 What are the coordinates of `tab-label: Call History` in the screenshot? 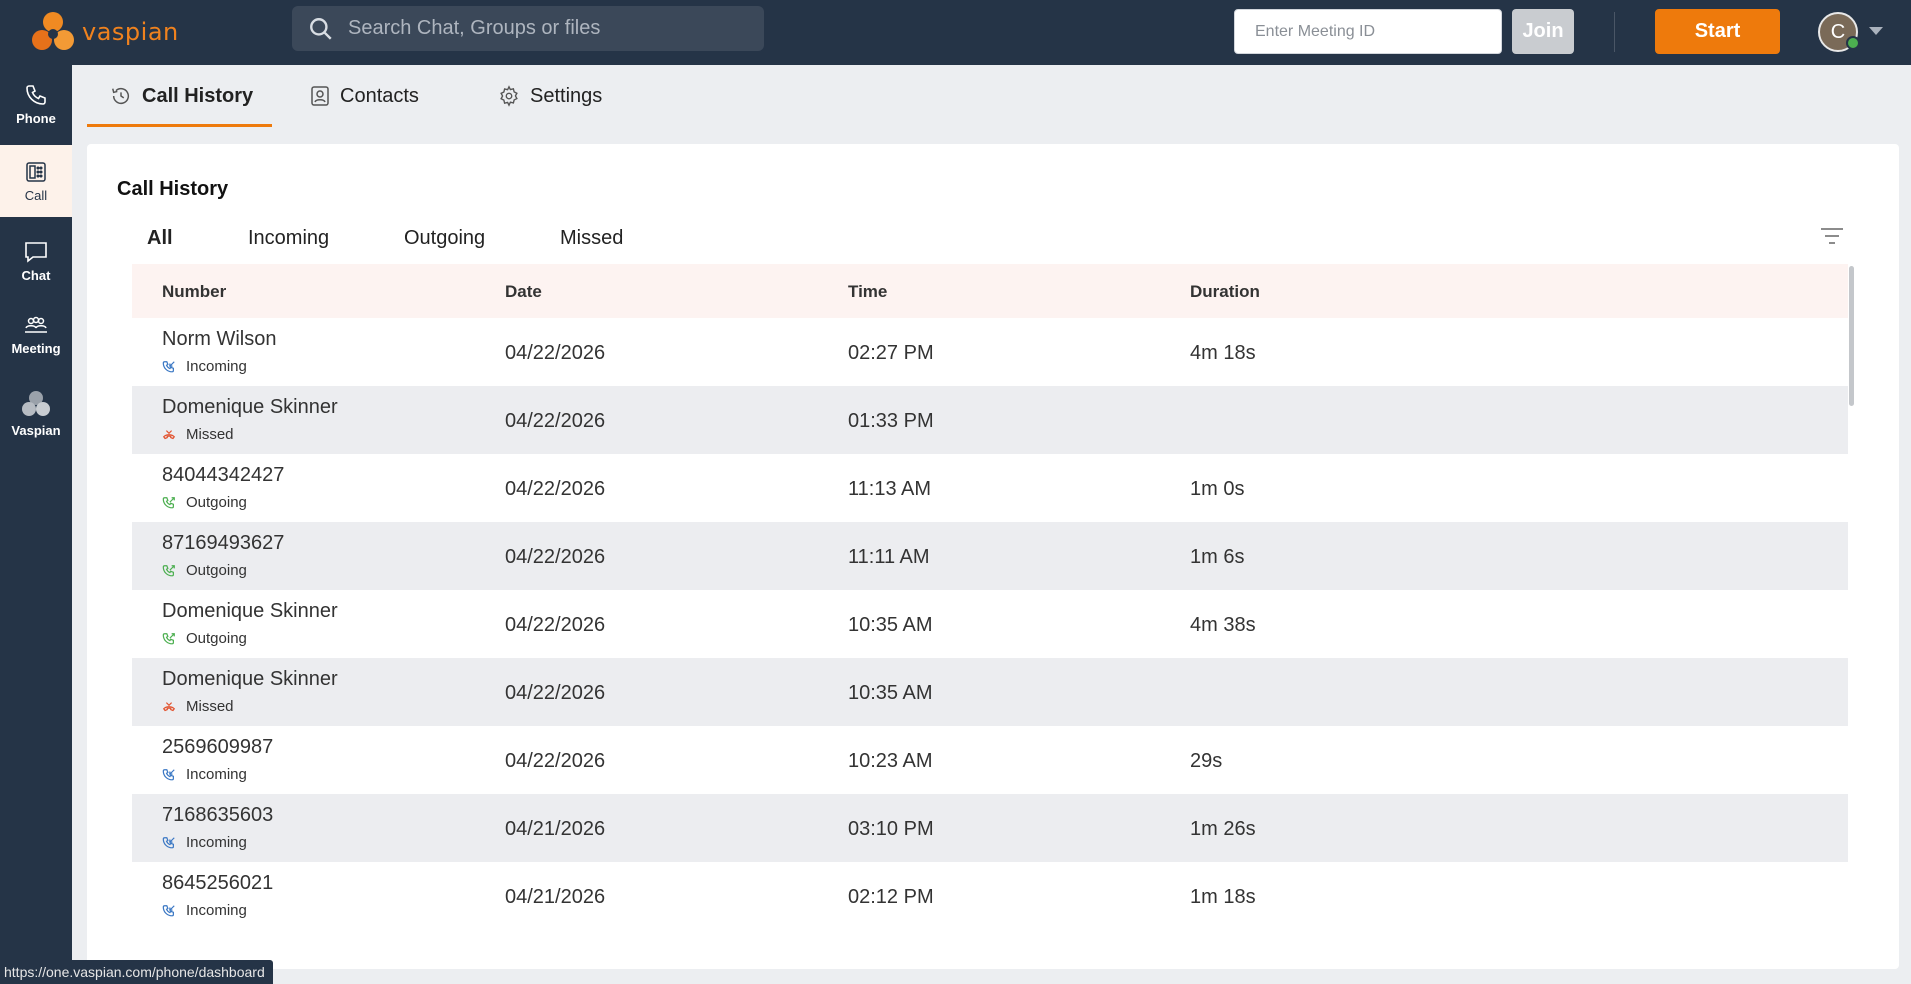 It's located at (198, 95).